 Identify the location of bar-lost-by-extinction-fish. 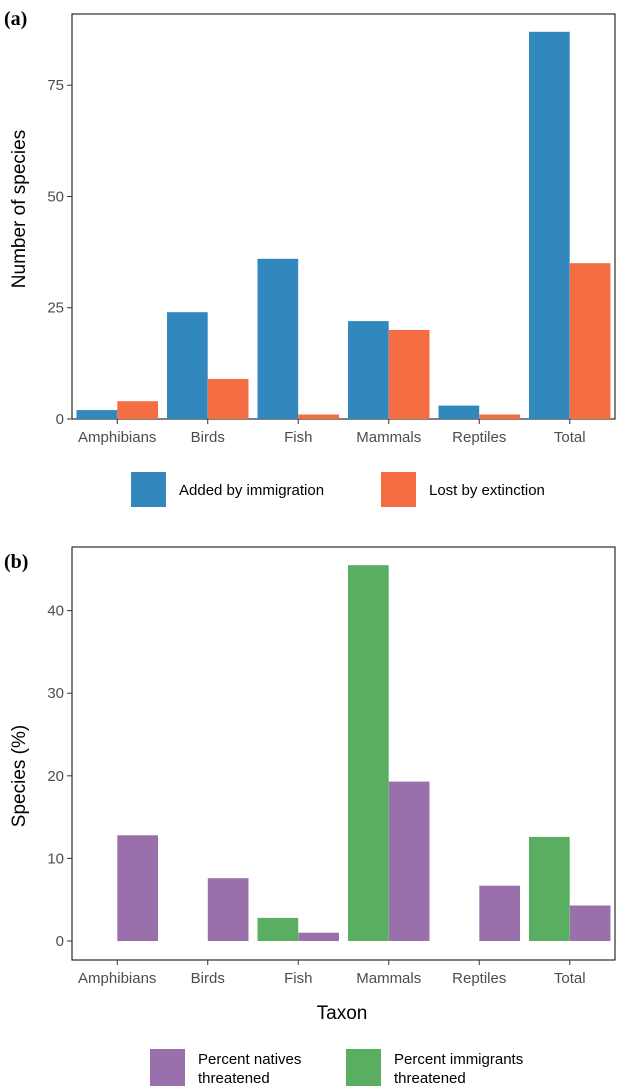
(318, 416).